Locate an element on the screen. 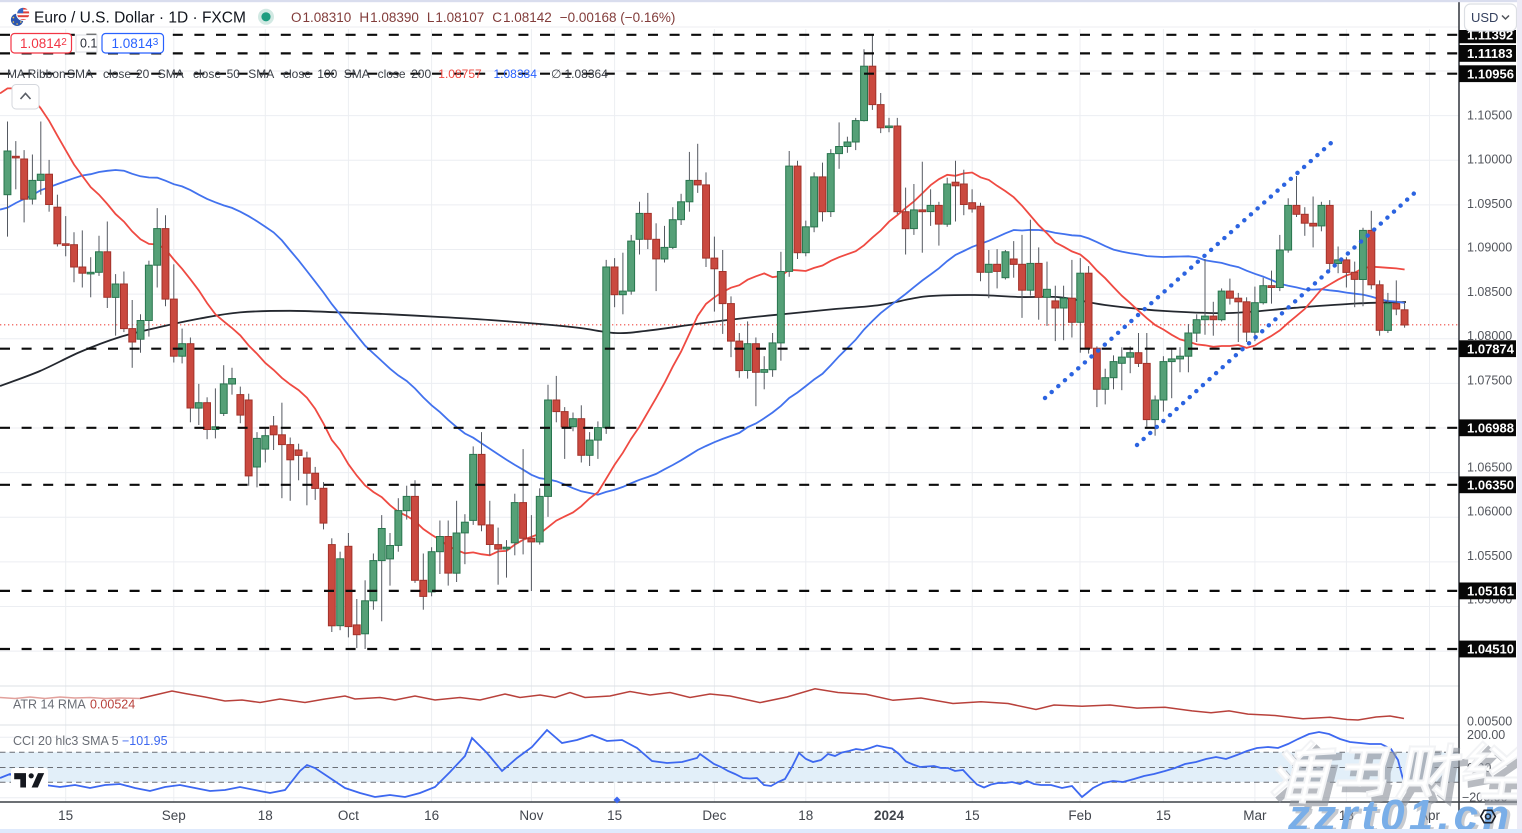  svg-text: 200 is located at coordinates (421, 74).